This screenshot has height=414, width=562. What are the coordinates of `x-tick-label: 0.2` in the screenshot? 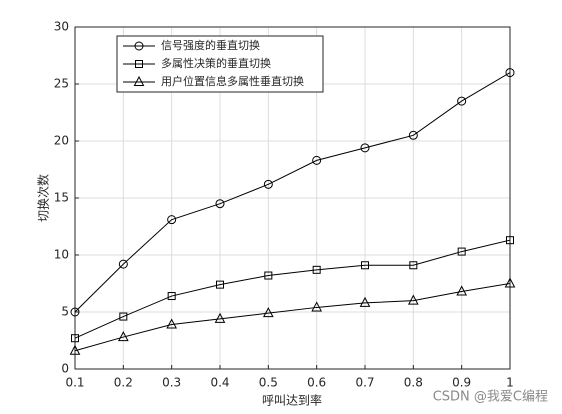 It's located at (123, 383).